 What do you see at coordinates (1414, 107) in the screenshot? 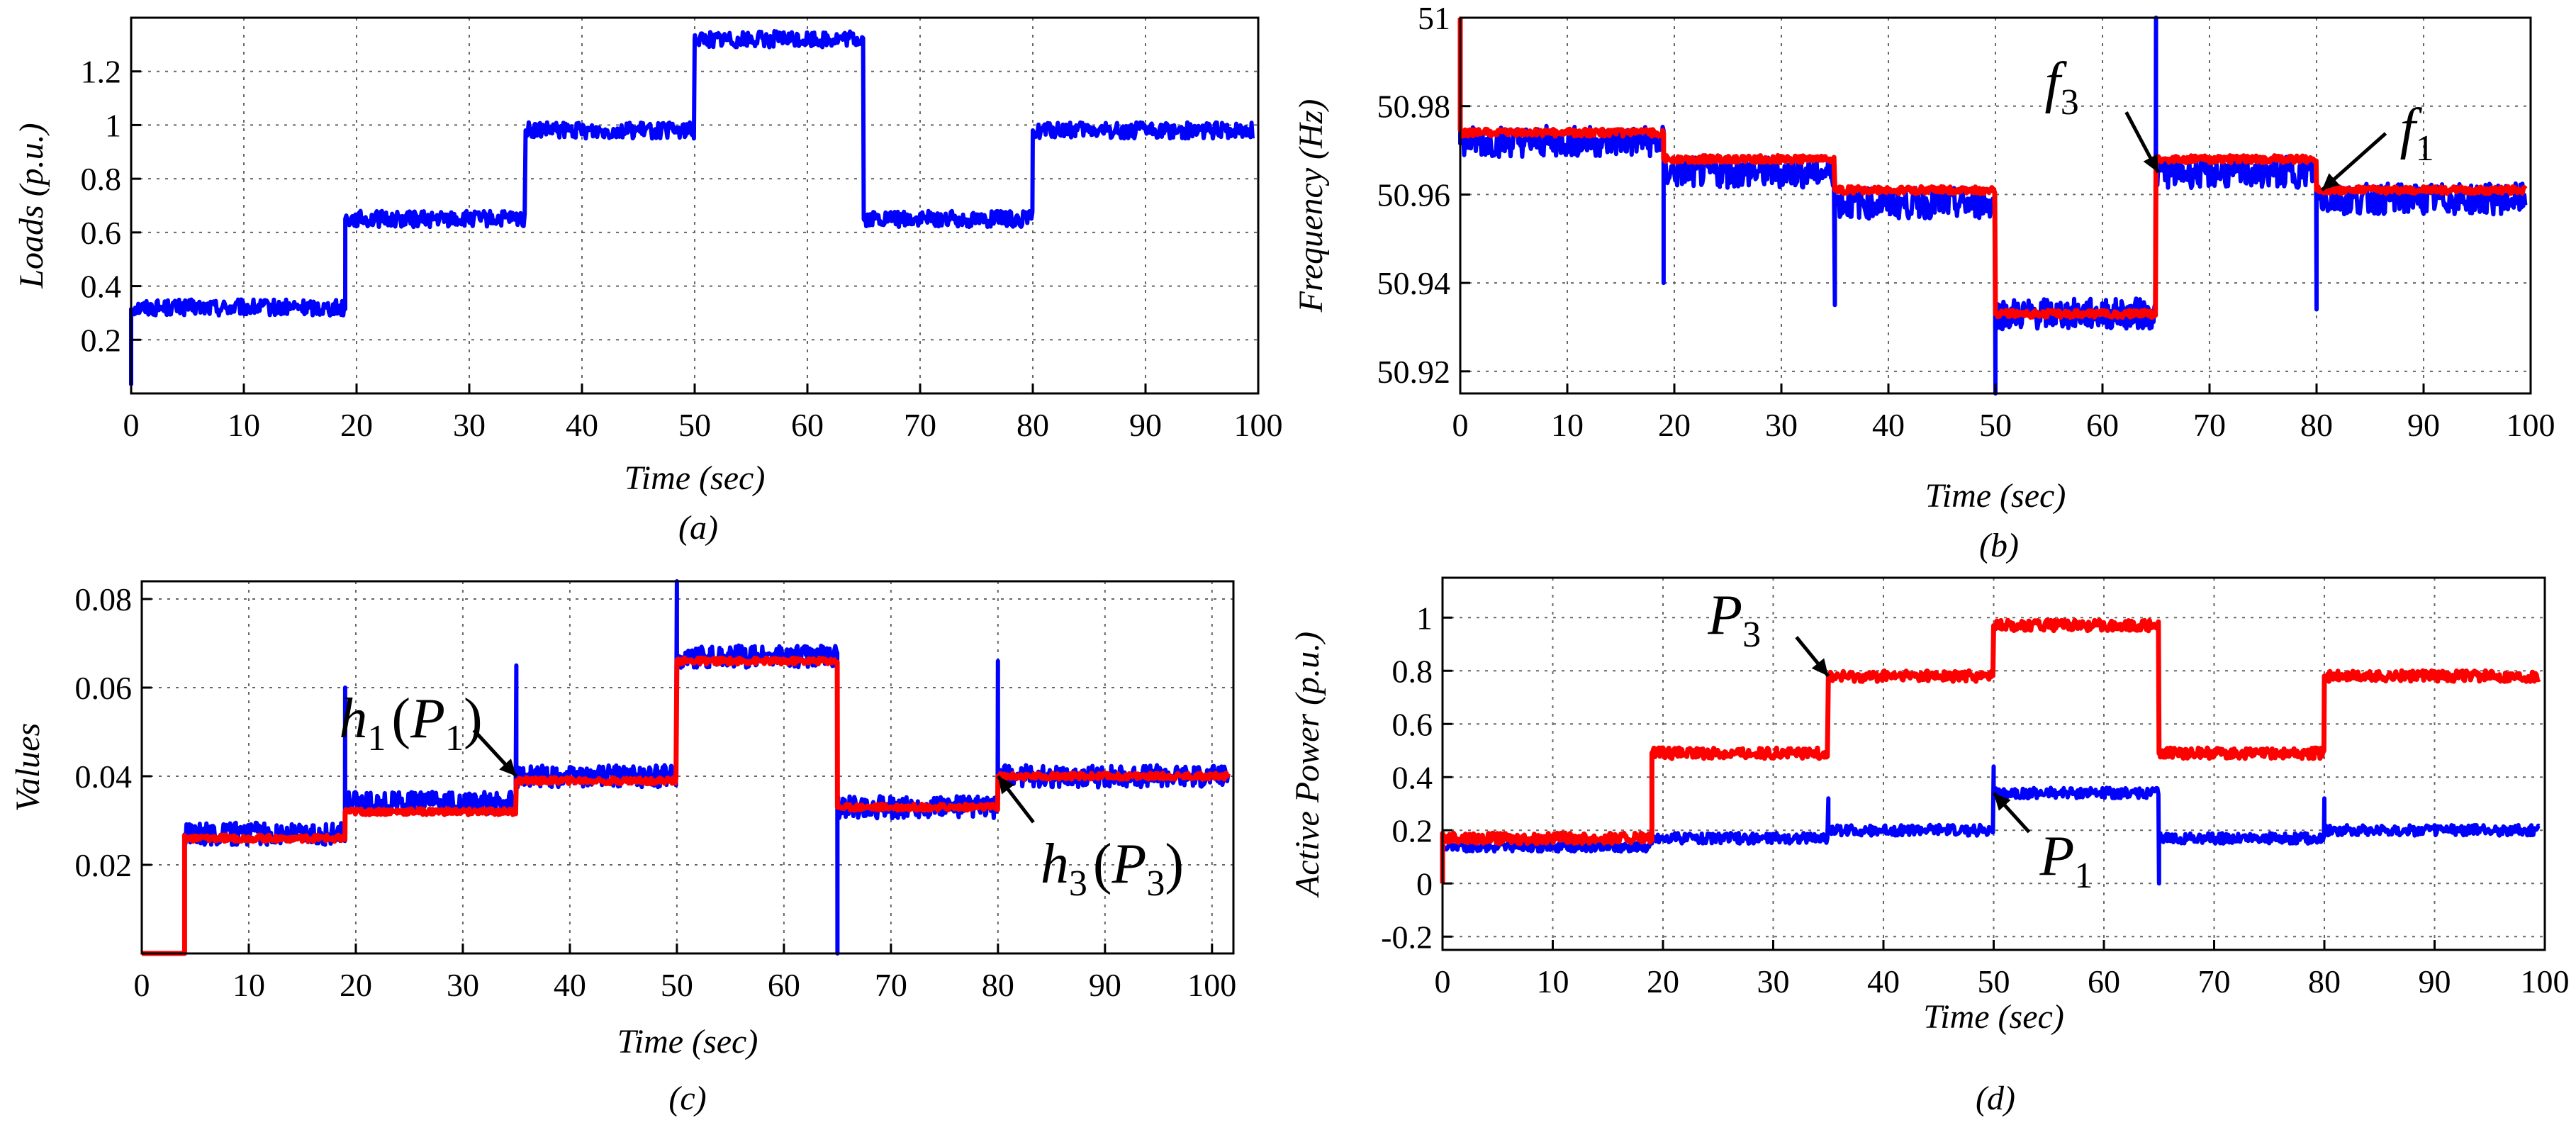
I see `ytick-label-b-3: 50.98` at bounding box center [1414, 107].